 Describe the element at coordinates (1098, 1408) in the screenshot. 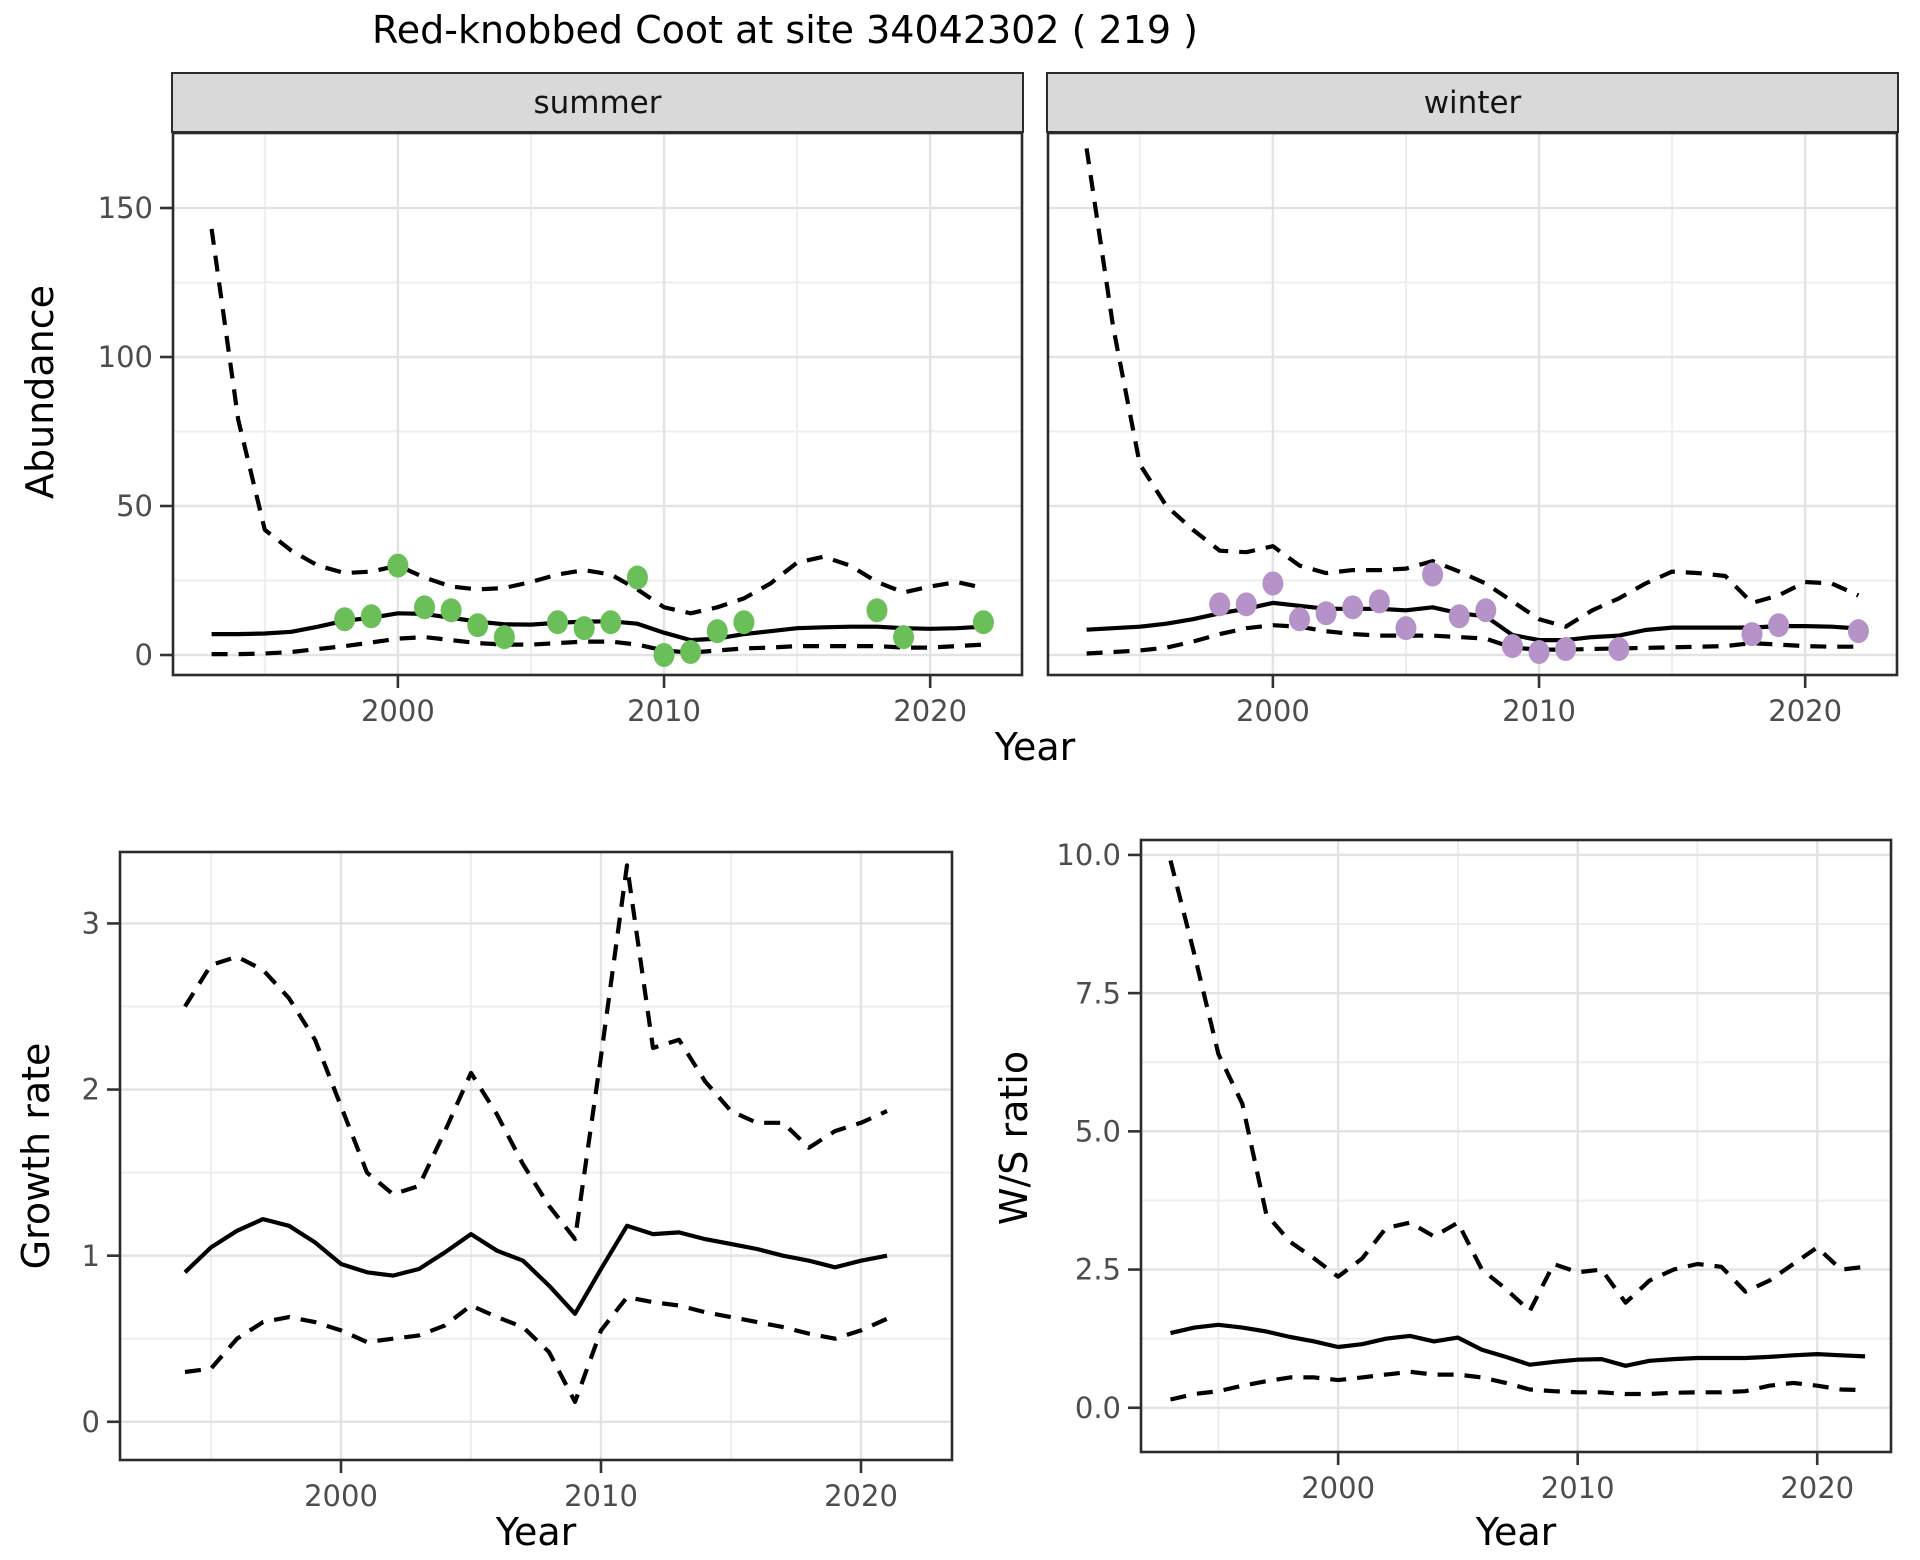

I see `y-tick-label: 0.0` at that location.